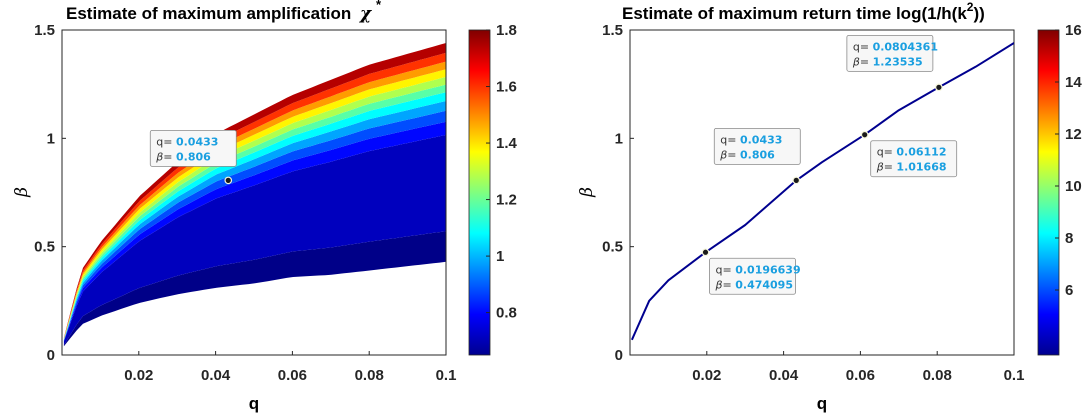 The width and height of the screenshot is (1089, 419). I want to click on colorbar-tick-label: 12, so click(1073, 134).